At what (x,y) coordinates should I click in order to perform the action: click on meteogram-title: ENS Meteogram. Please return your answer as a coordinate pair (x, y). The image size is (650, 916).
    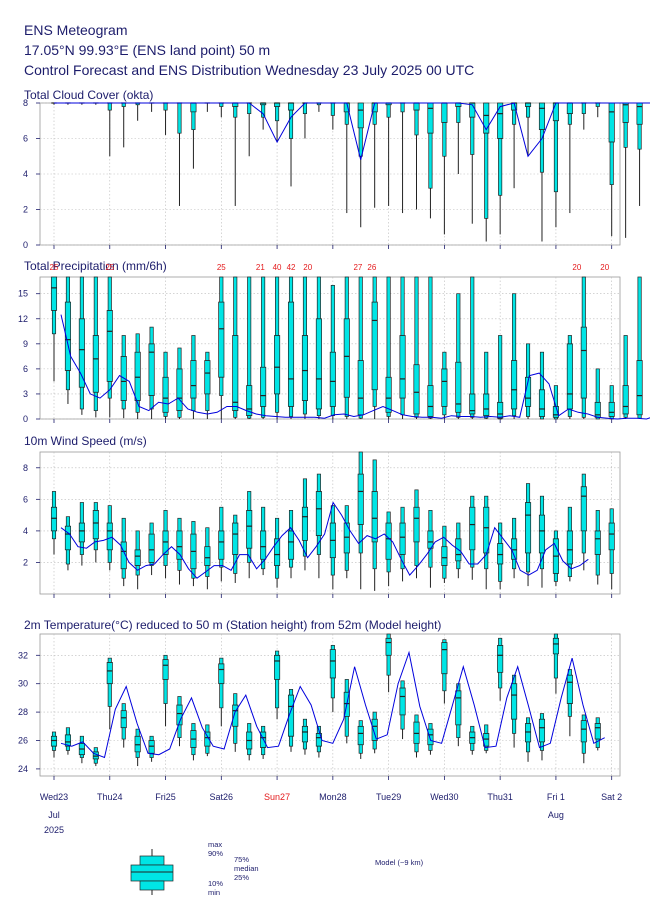
    Looking at the image, I should click on (76, 30).